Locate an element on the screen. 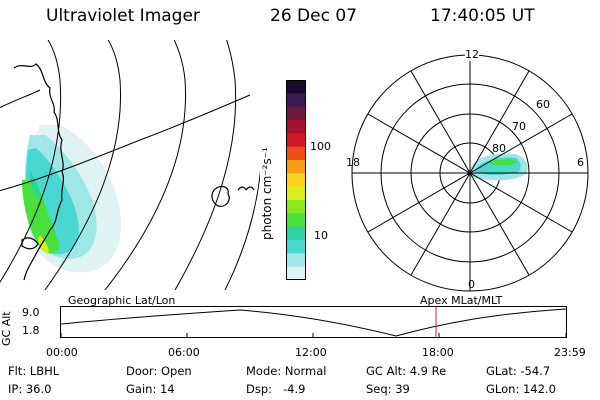 The height and width of the screenshot is (400, 600). aurora-emission-polar is located at coordinates (498, 167).